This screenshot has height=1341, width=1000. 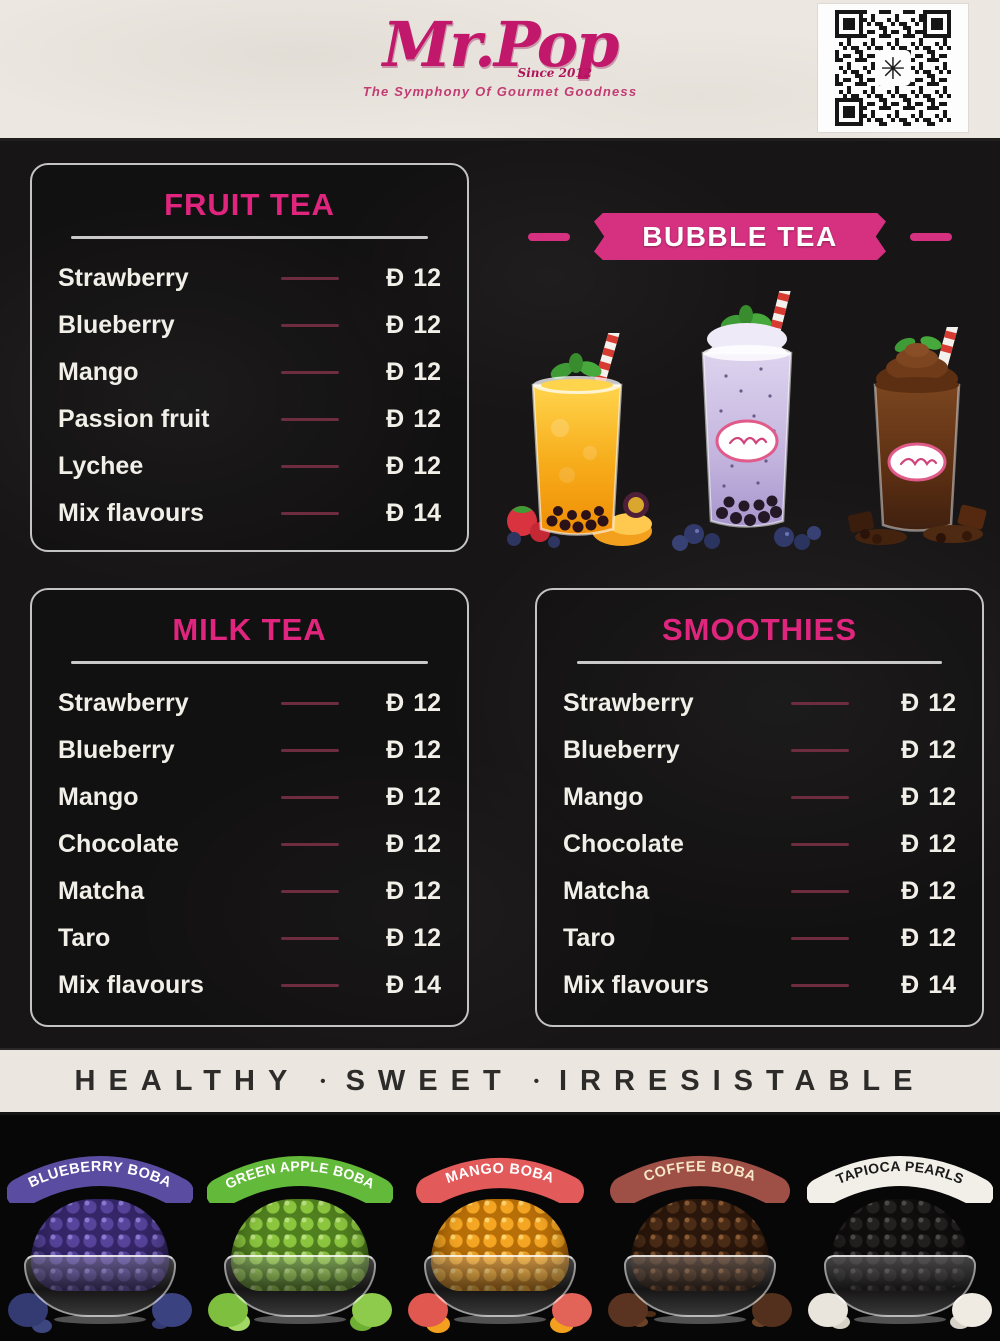 What do you see at coordinates (300, 1179) in the screenshot?
I see `product-badge: GREEN APPLE BOBA` at bounding box center [300, 1179].